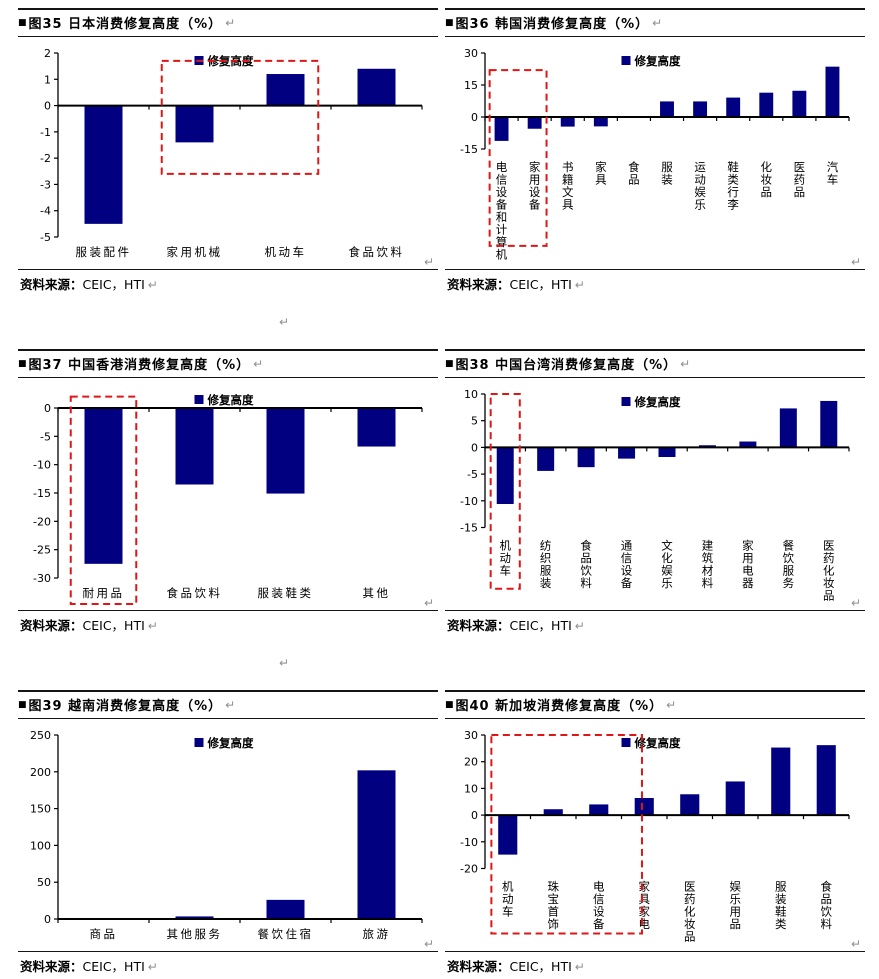 This screenshot has width=879, height=979. Describe the element at coordinates (800, 179) in the screenshot. I see `svg-text: 医药品` at that location.